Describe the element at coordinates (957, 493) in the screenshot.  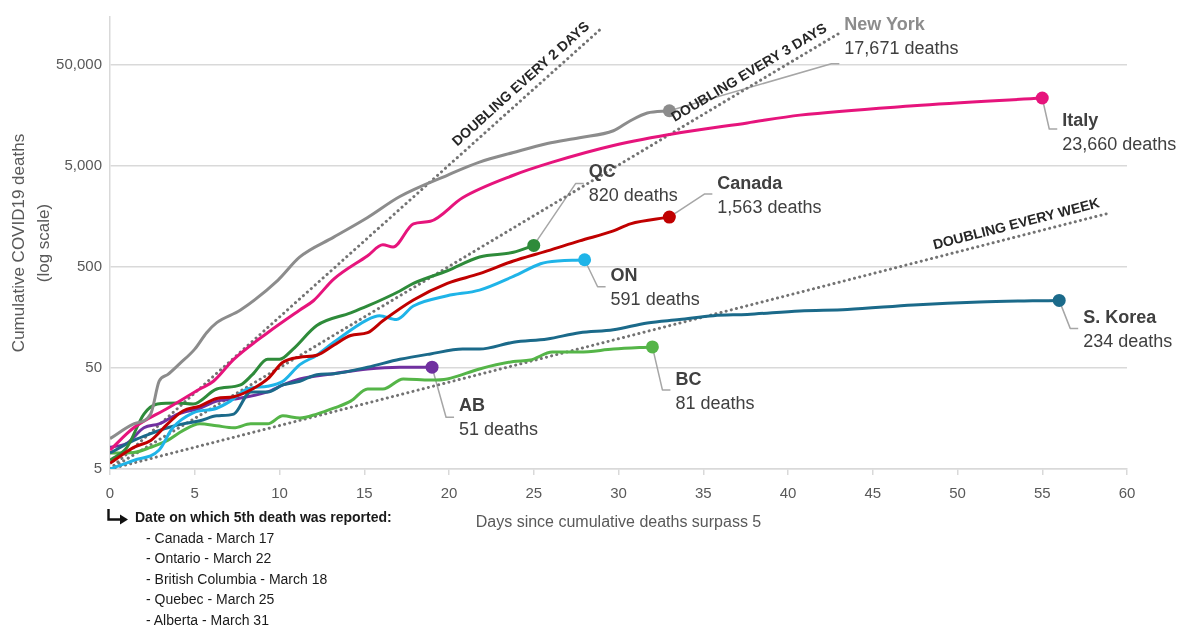
I see `x-tick-label: 50` at that location.